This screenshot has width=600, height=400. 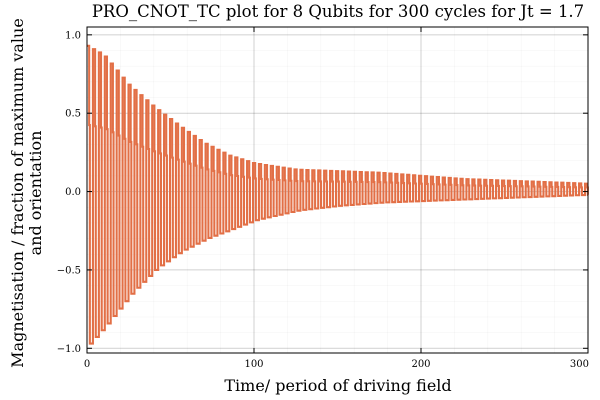 What do you see at coordinates (73, 192) in the screenshot?
I see `y-tick-label: 0.0` at bounding box center [73, 192].